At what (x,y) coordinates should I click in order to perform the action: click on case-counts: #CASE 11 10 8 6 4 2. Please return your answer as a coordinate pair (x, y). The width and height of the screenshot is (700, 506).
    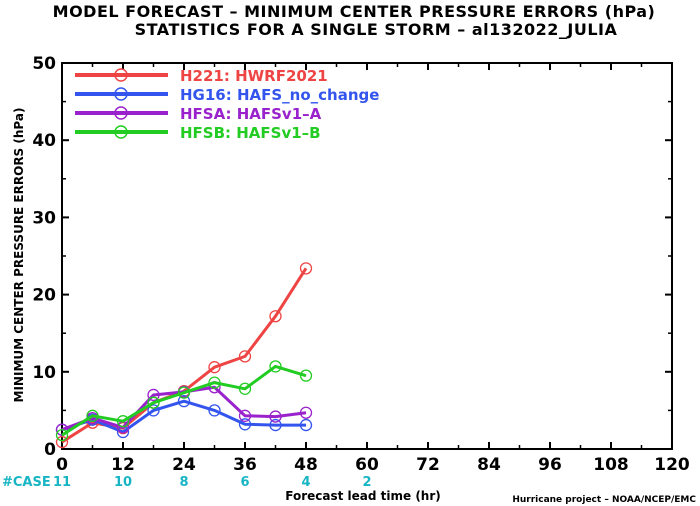
    Looking at the image, I should click on (187, 482).